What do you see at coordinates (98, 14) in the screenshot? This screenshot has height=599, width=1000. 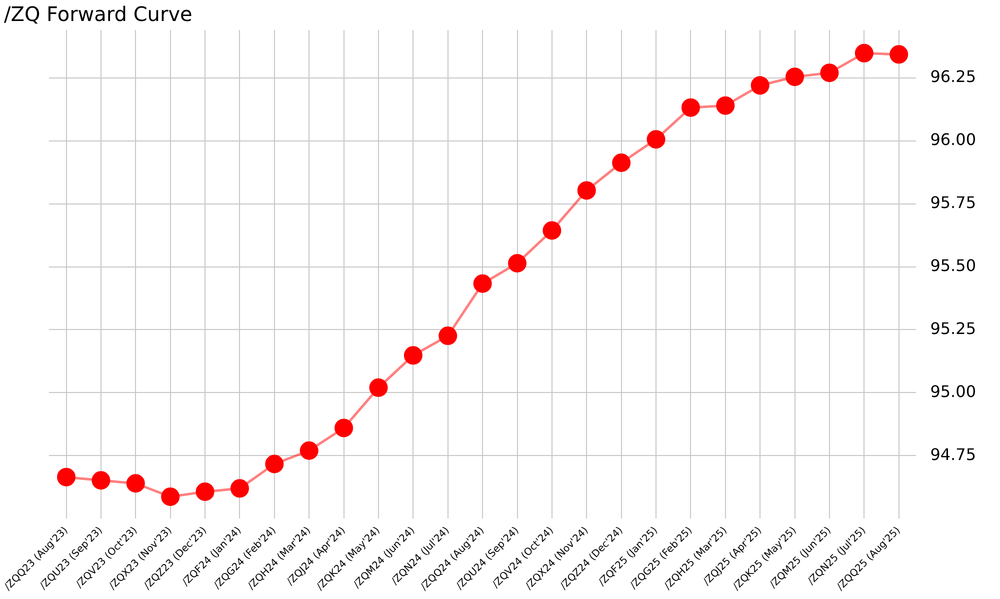 I see `chart-title: /ZQ Forward Curve` at bounding box center [98, 14].